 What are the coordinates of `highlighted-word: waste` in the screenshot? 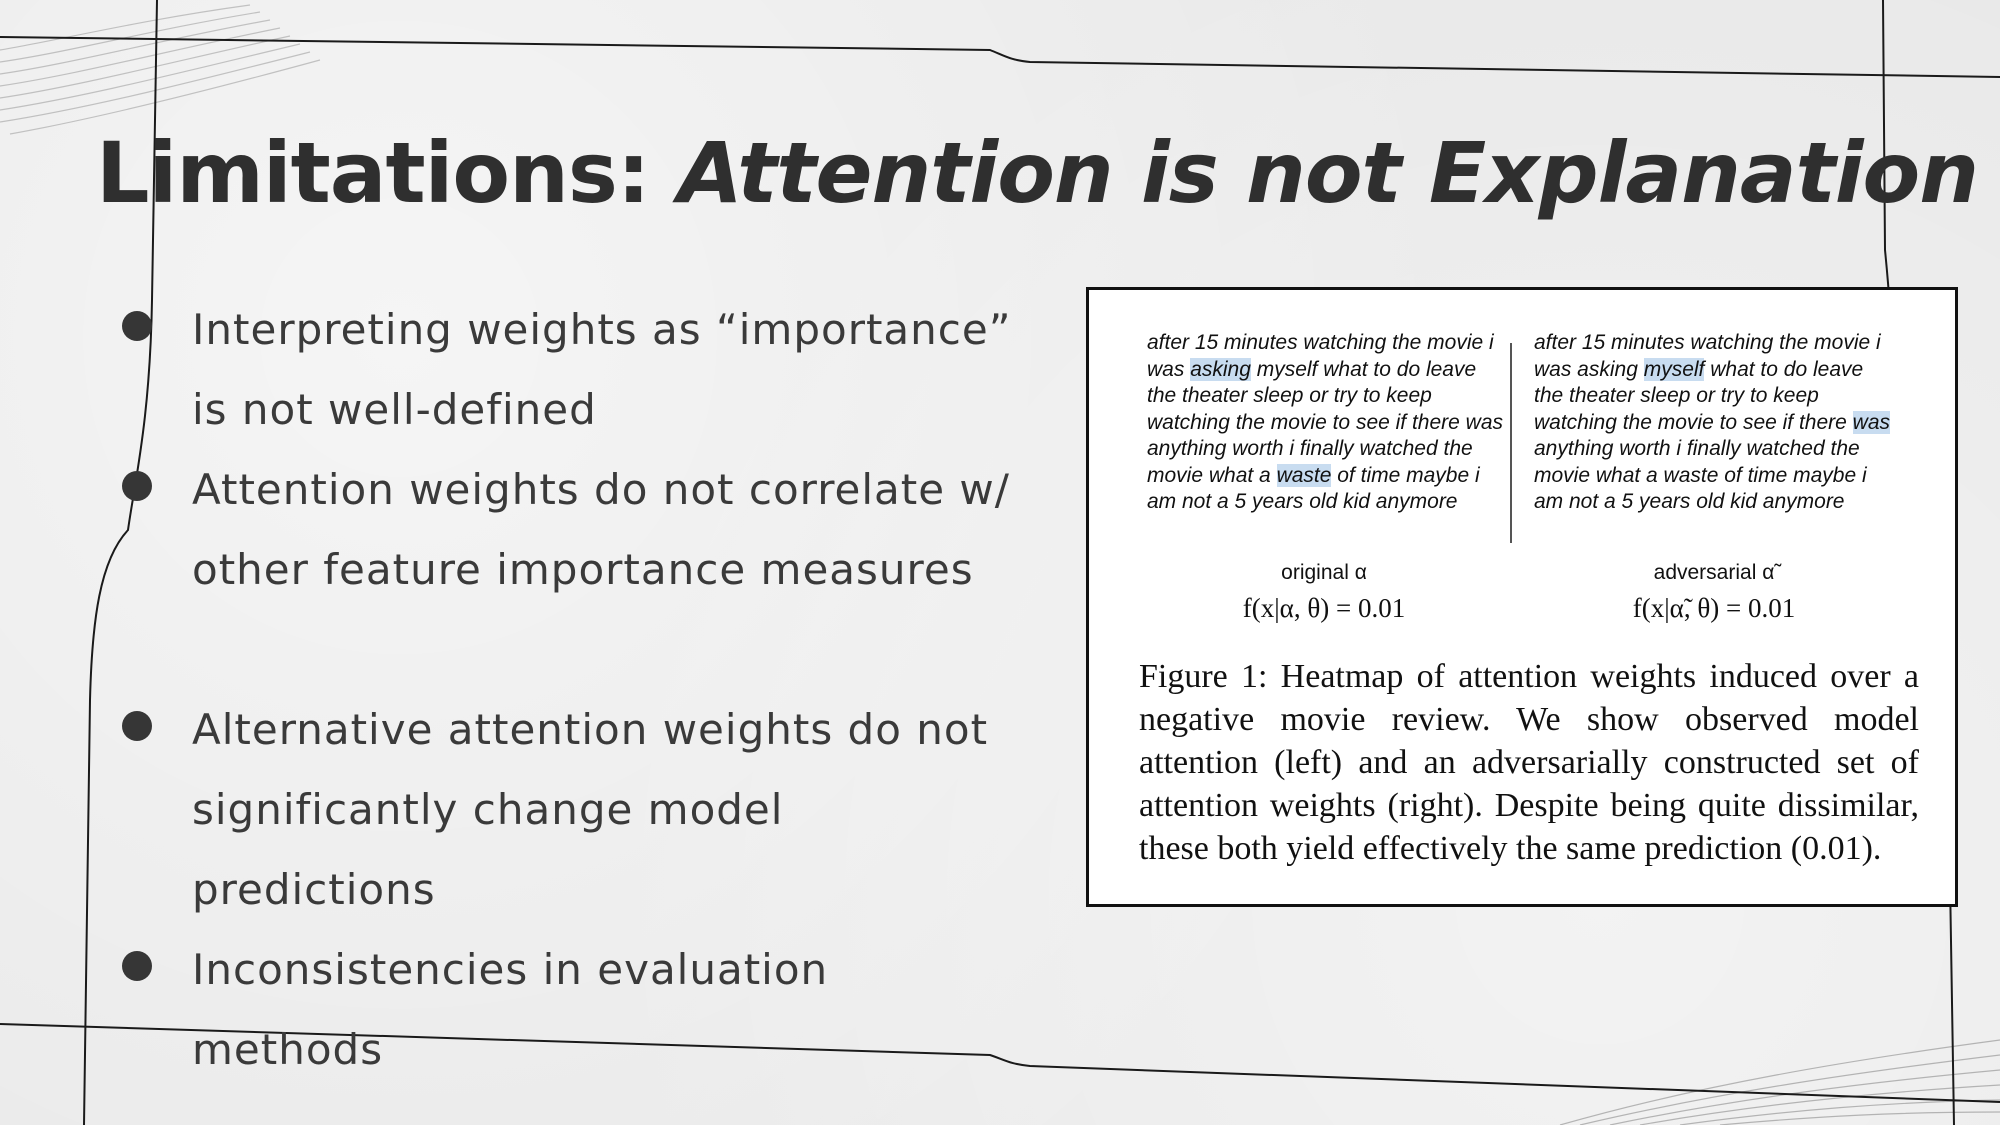 It's located at (1304, 475).